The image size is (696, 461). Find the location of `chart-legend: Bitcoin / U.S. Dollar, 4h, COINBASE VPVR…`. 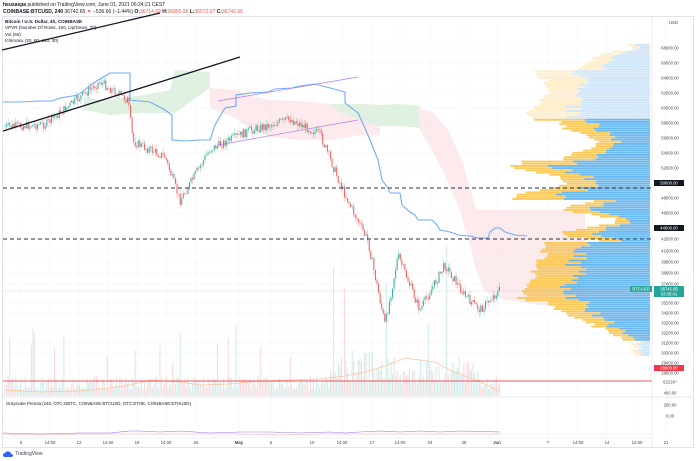

chart-legend: Bitcoin / U.S. Dollar, 4h, COINBASE VPVR… is located at coordinates (50, 31).